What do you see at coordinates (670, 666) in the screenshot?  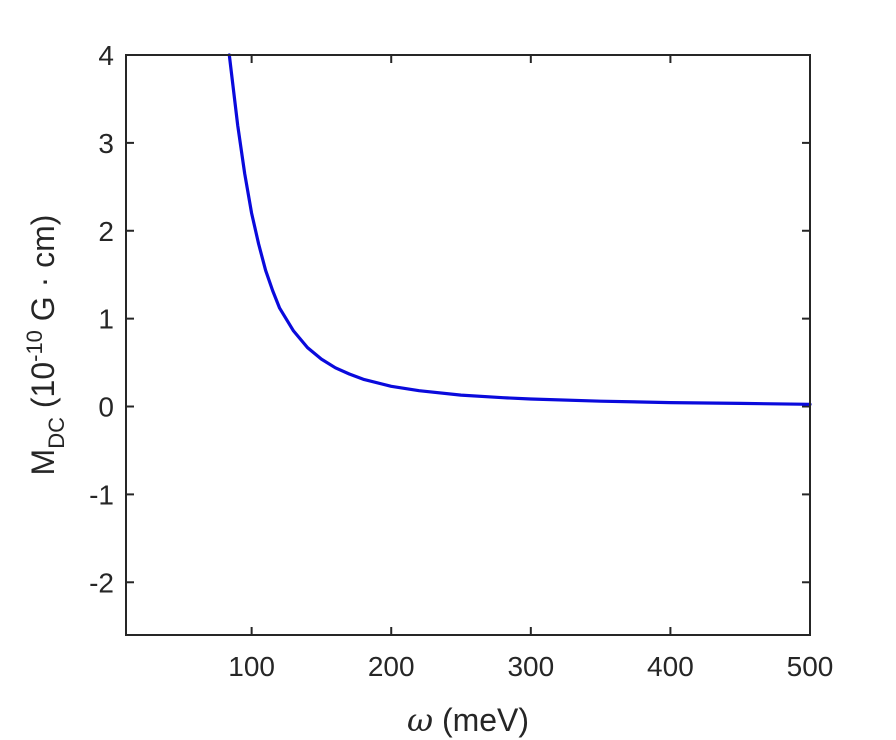 I see `x-tick-label: 400` at bounding box center [670, 666].